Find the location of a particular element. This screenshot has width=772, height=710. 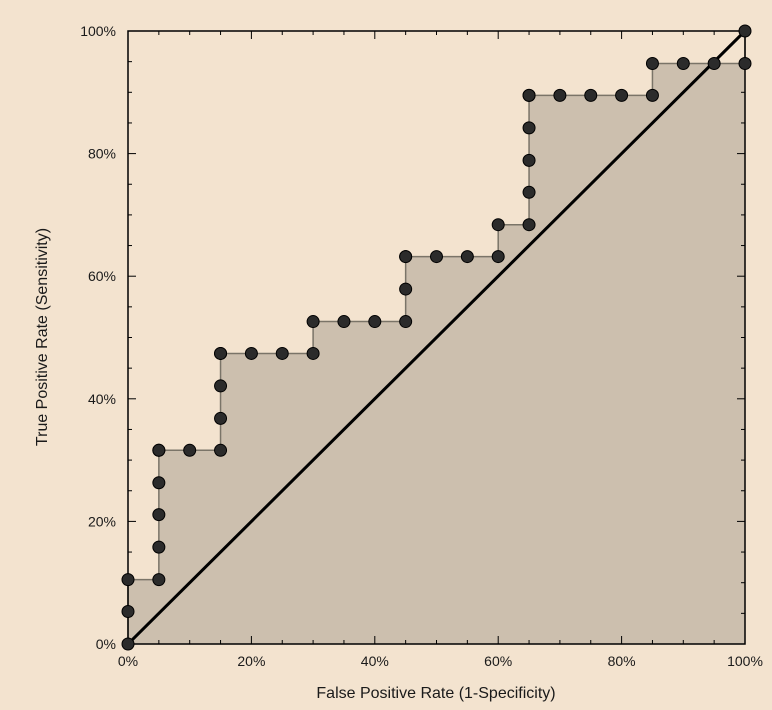

y-tick-label: 20% is located at coordinates (102, 521).